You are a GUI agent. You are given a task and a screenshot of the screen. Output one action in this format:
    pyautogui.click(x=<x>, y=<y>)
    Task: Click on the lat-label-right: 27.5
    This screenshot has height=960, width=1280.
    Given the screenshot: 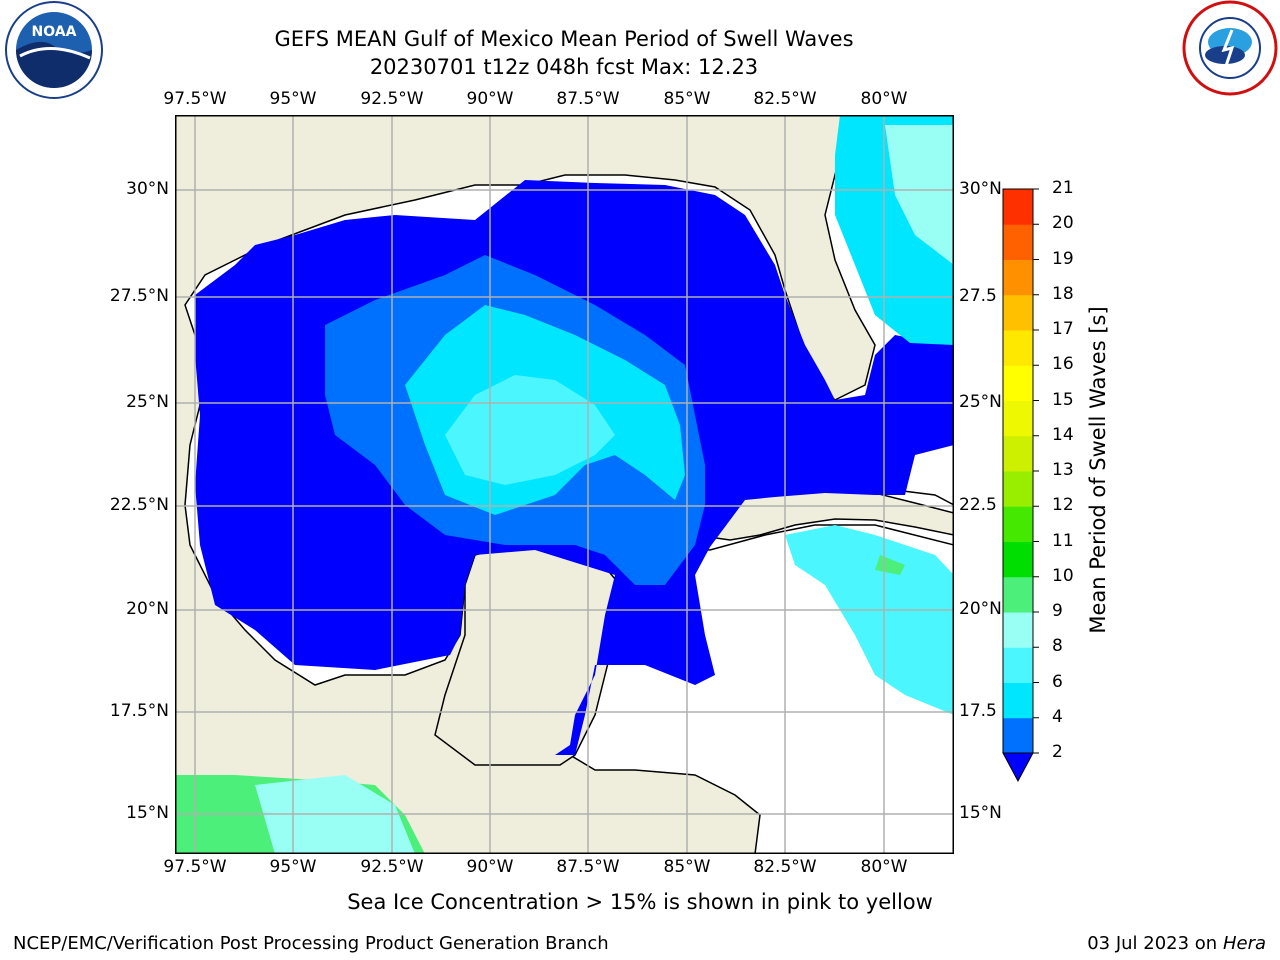 What is the action you would take?
    pyautogui.click(x=978, y=296)
    